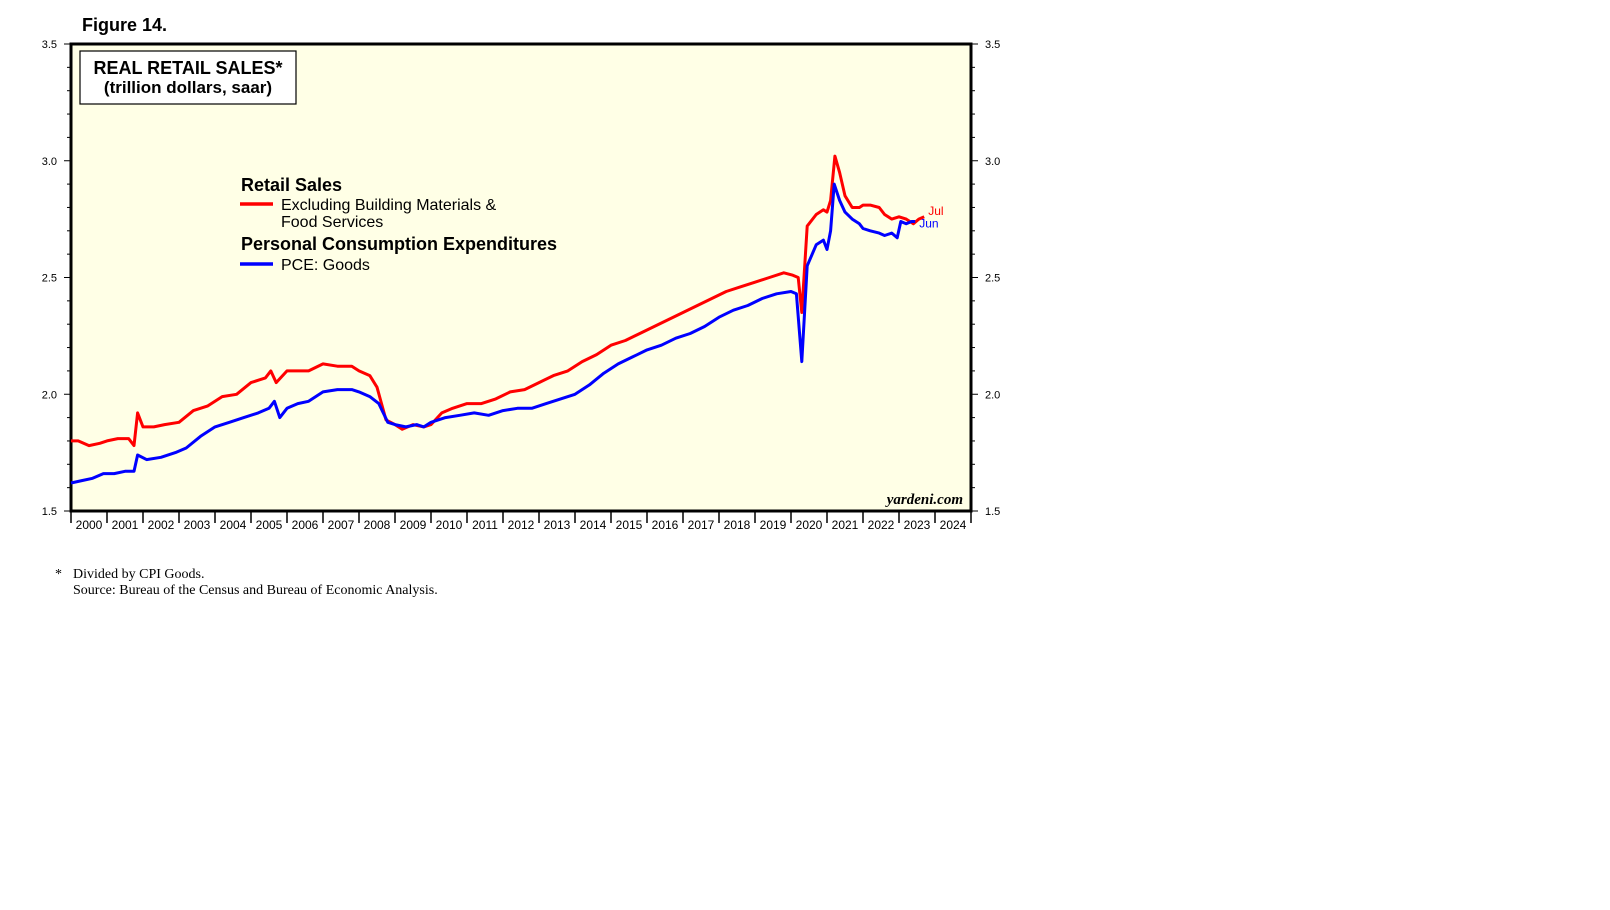  Describe the element at coordinates (413, 525) in the screenshot. I see `x-tick-label: 2009` at that location.